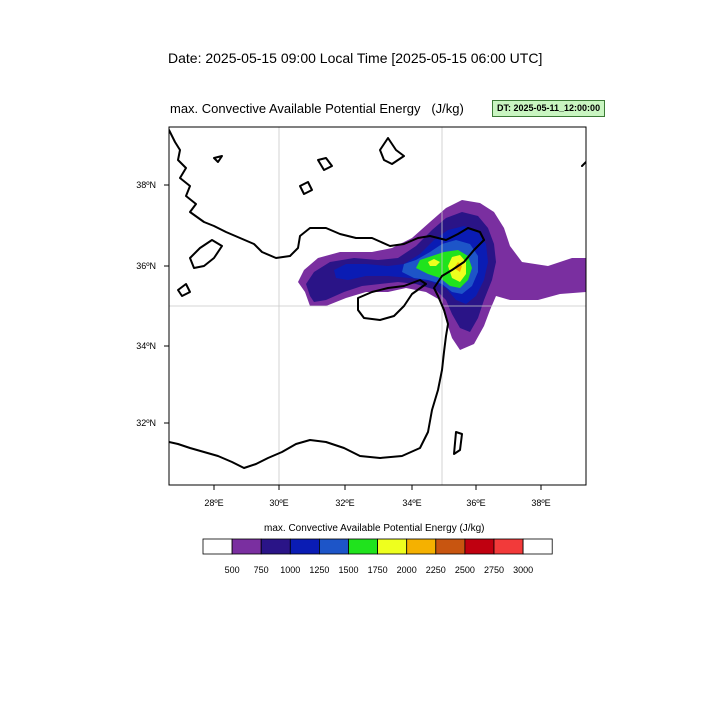 The height and width of the screenshot is (720, 720). I want to click on colorbar-label: 2250, so click(436, 570).